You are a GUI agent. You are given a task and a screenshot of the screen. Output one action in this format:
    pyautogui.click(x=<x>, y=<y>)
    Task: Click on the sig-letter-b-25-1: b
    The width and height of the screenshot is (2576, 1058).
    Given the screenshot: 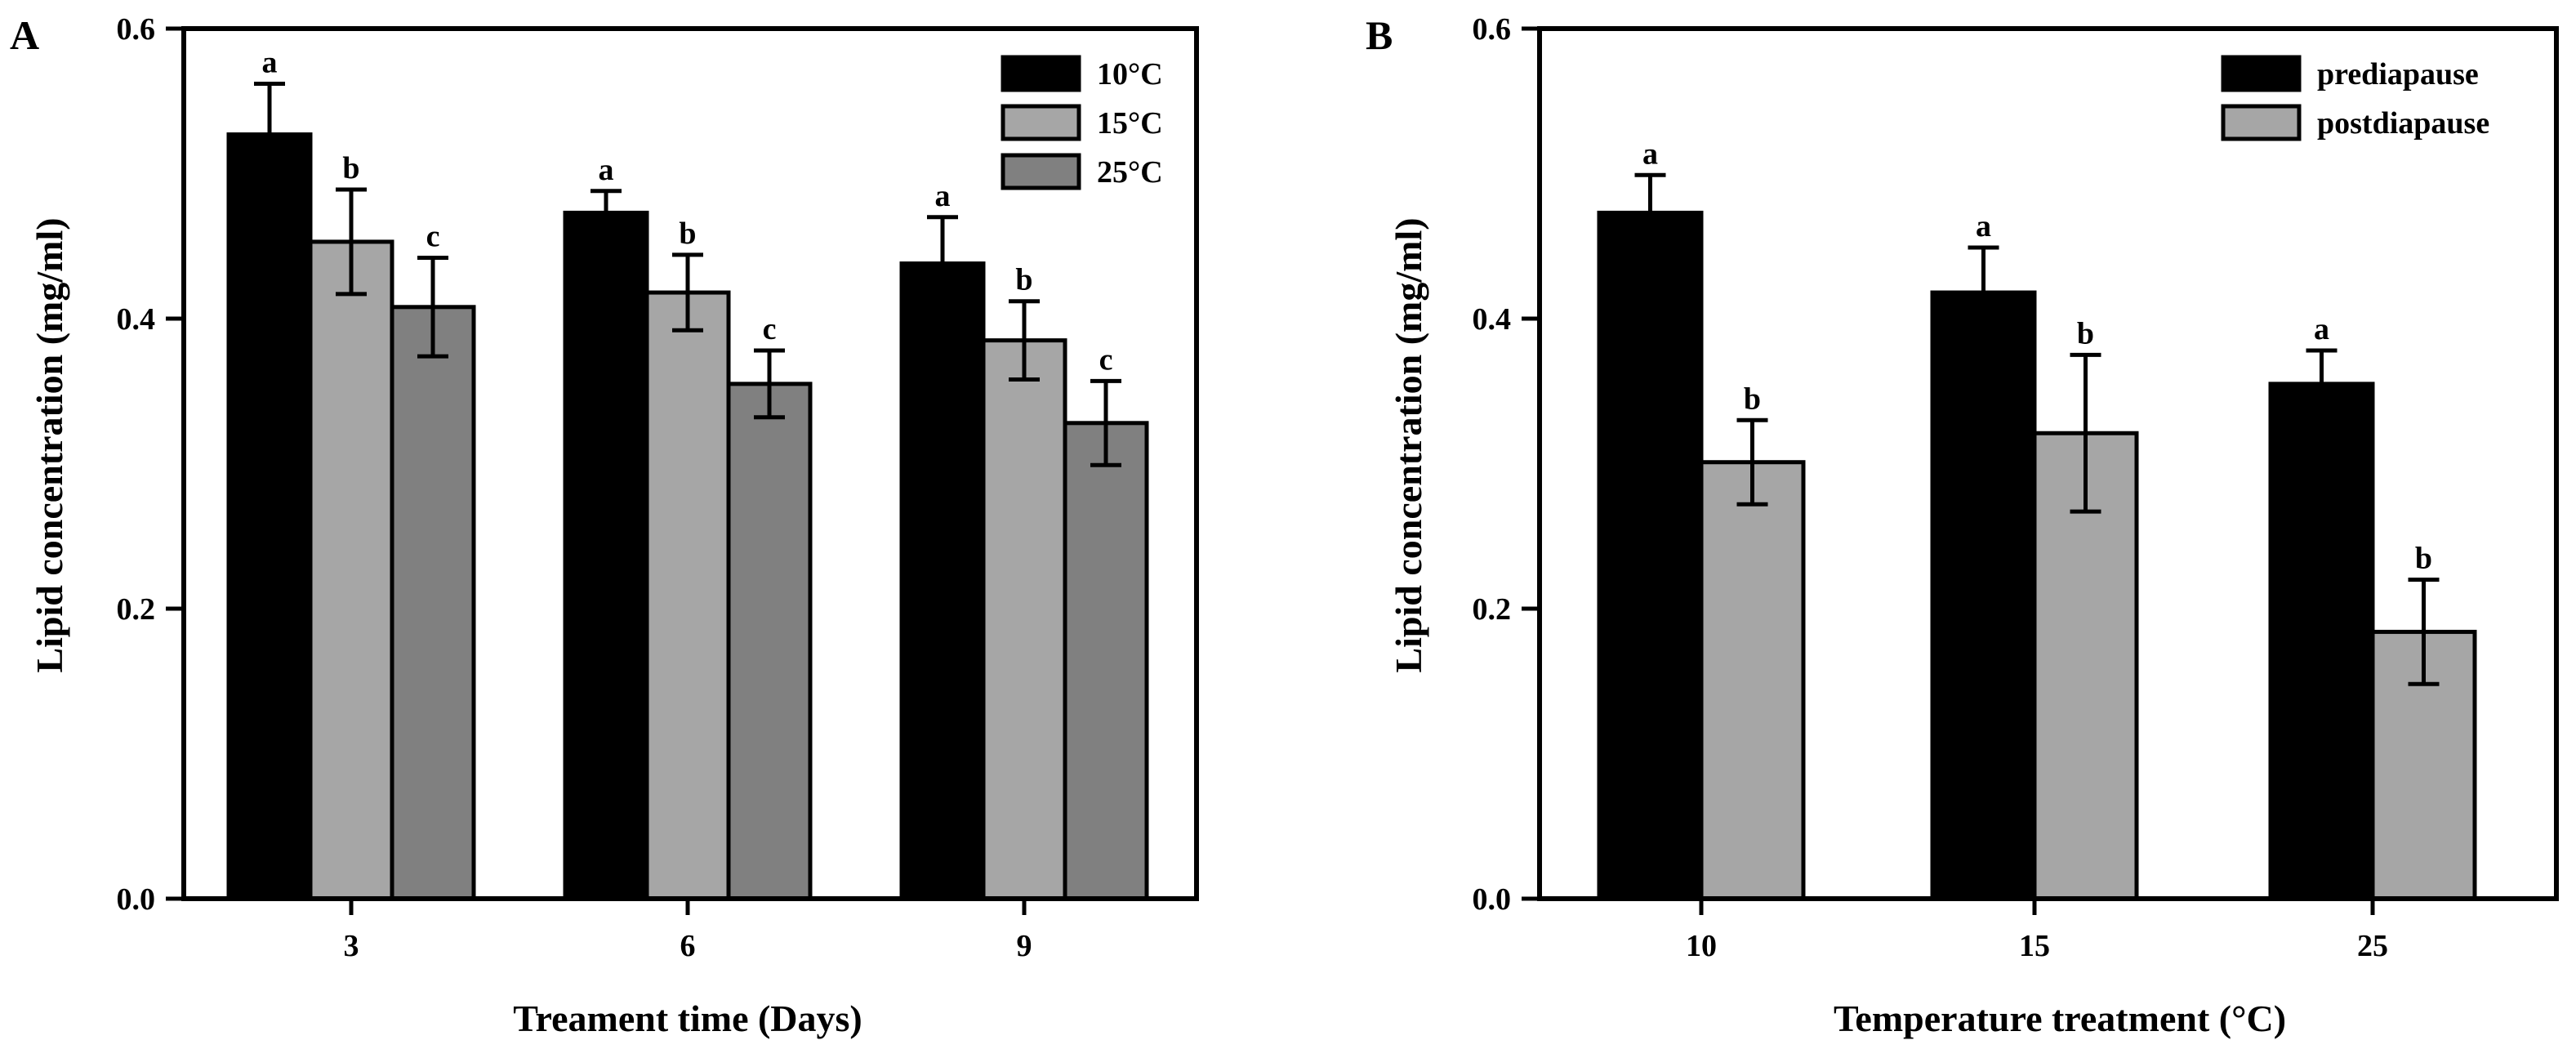 What is the action you would take?
    pyautogui.click(x=2423, y=559)
    